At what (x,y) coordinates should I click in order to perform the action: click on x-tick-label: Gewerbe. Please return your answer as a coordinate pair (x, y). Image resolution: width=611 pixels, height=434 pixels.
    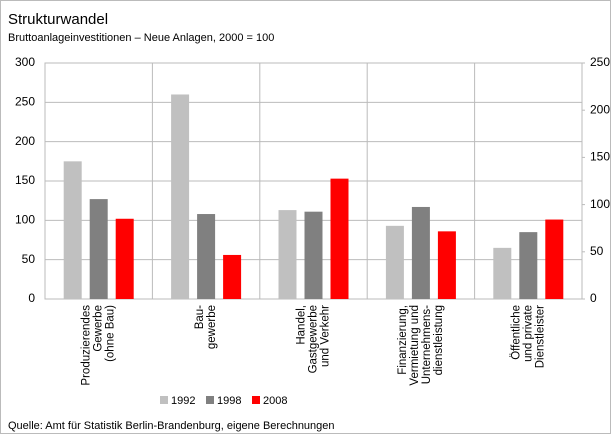
    Looking at the image, I should click on (99, 328).